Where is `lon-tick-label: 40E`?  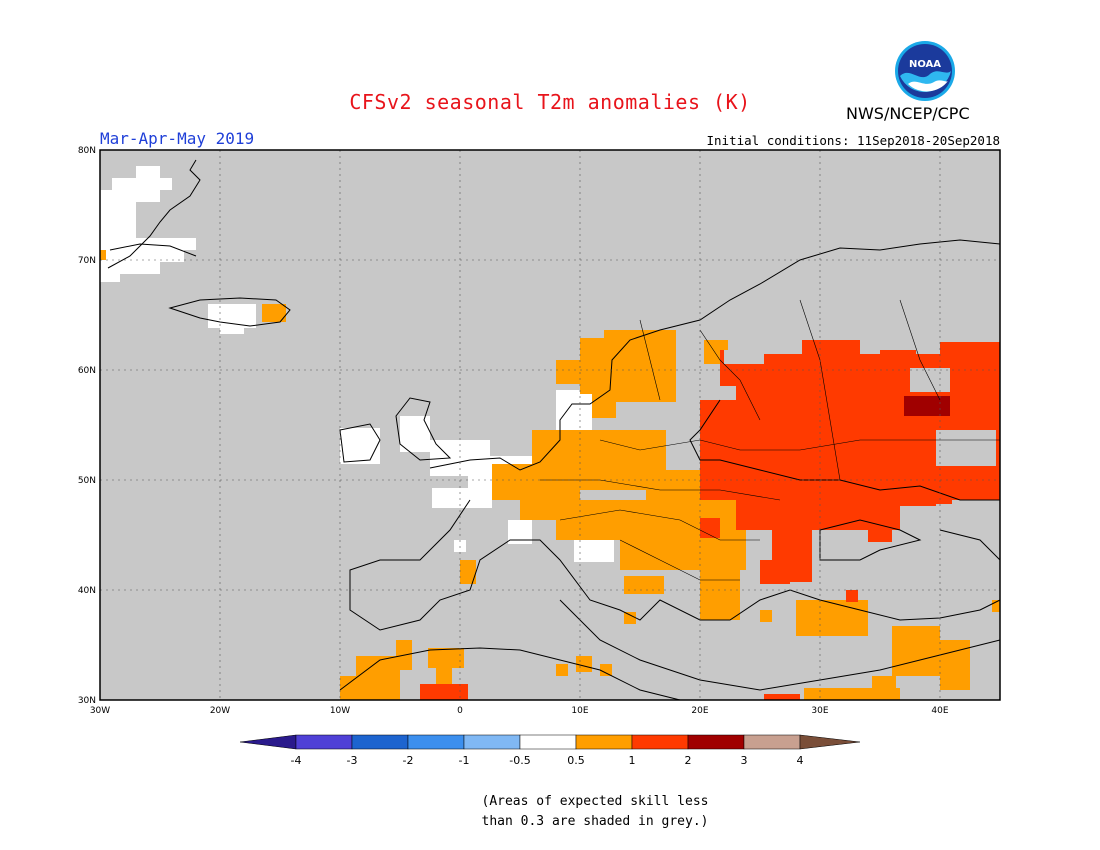
lon-tick-label: 40E is located at coordinates (939, 711).